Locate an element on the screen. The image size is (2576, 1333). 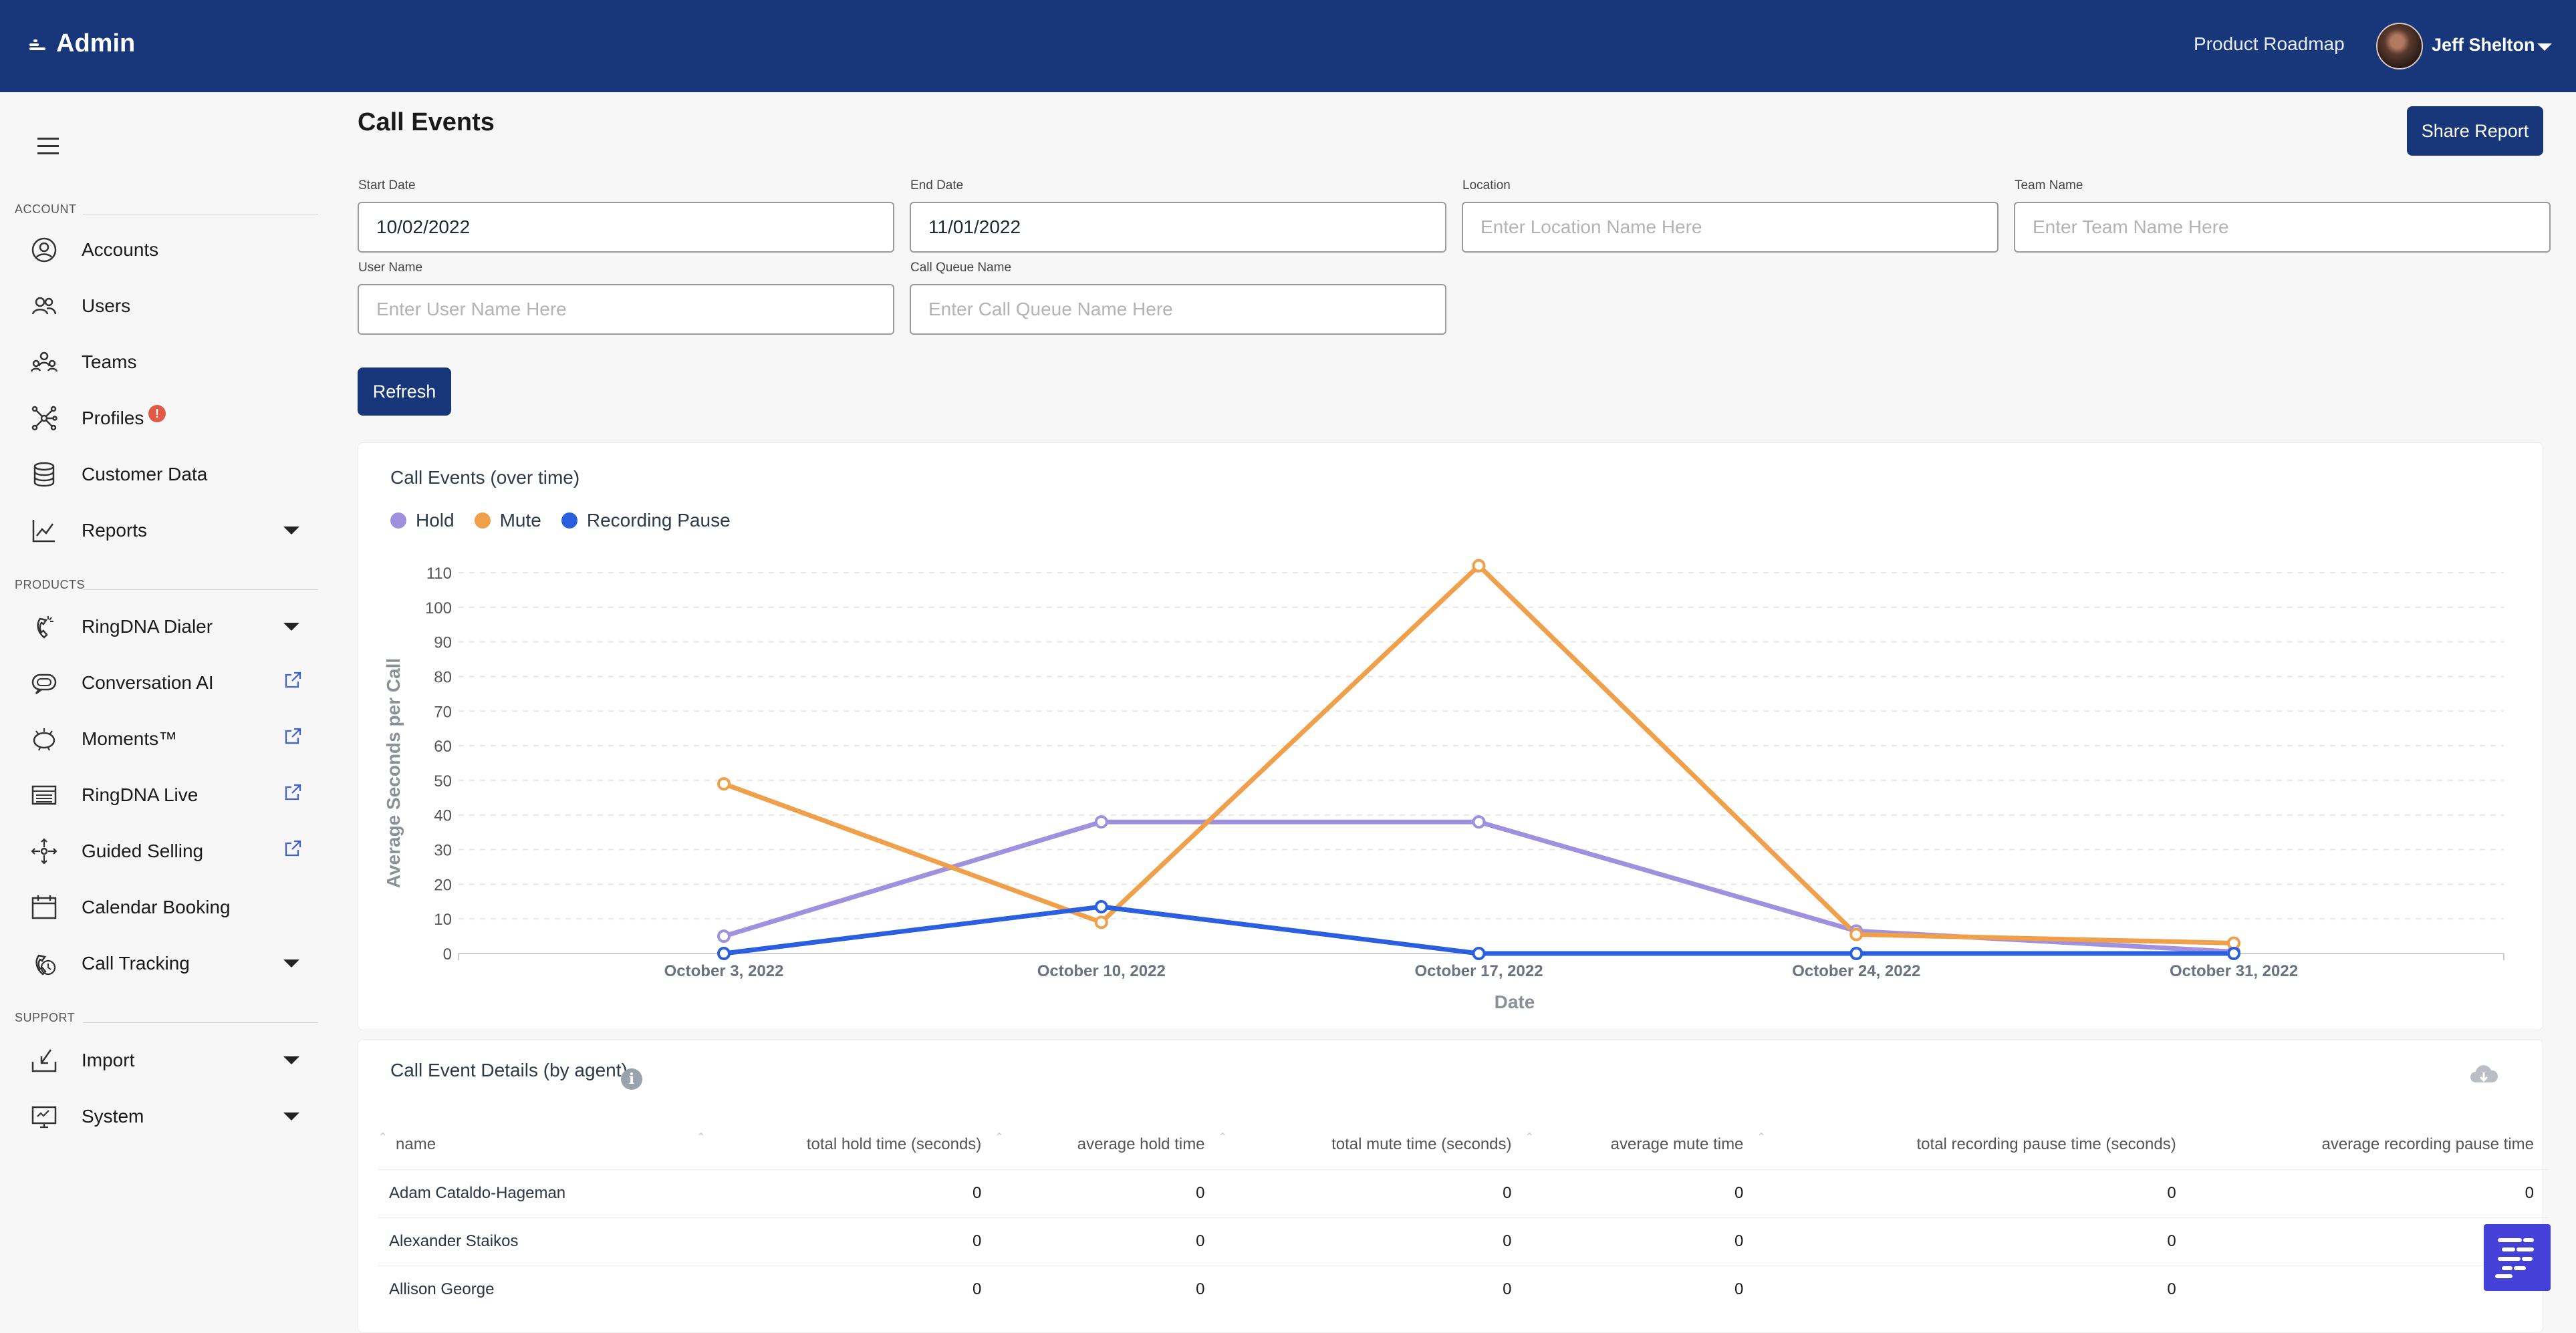
sidebar-item-ringdna-live: RingDNA Live is located at coordinates (167, 795).